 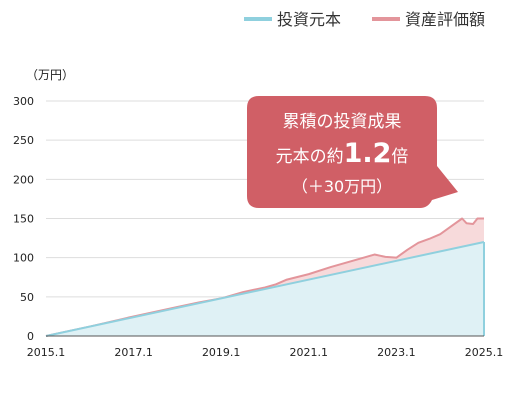 What do you see at coordinates (309, 352) in the screenshot?
I see `x-tick-label: 2021.1` at bounding box center [309, 352].